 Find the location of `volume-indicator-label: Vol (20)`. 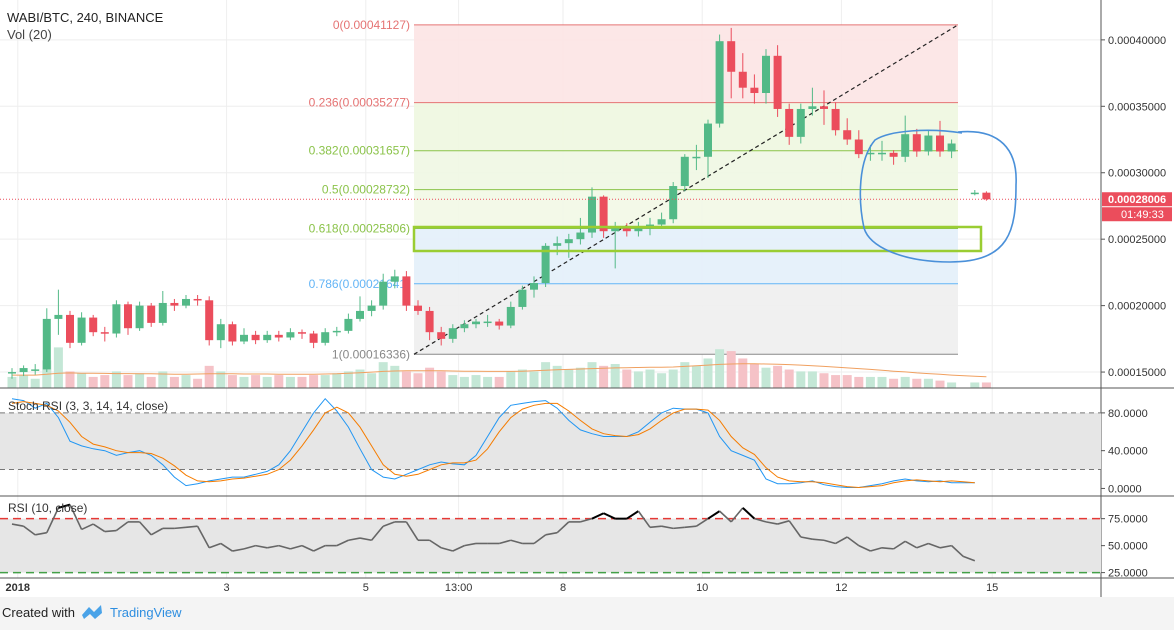

volume-indicator-label: Vol (20) is located at coordinates (29, 34).